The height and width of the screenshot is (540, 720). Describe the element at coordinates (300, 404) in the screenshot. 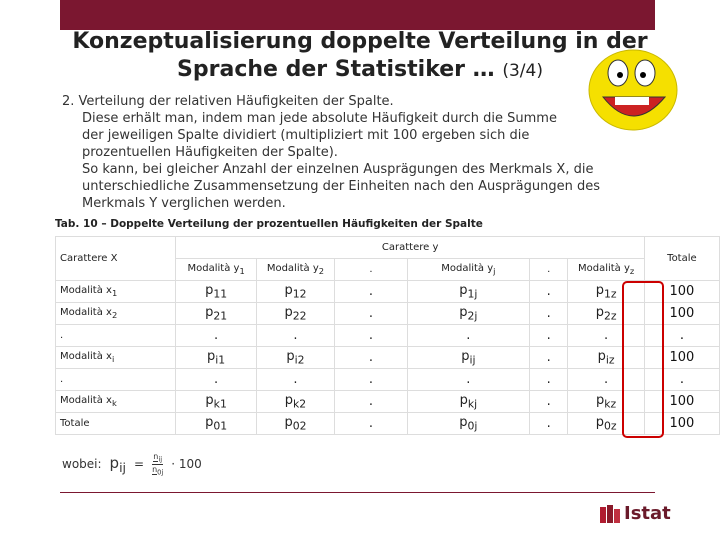

I see `cell-text-sub: k2` at that location.